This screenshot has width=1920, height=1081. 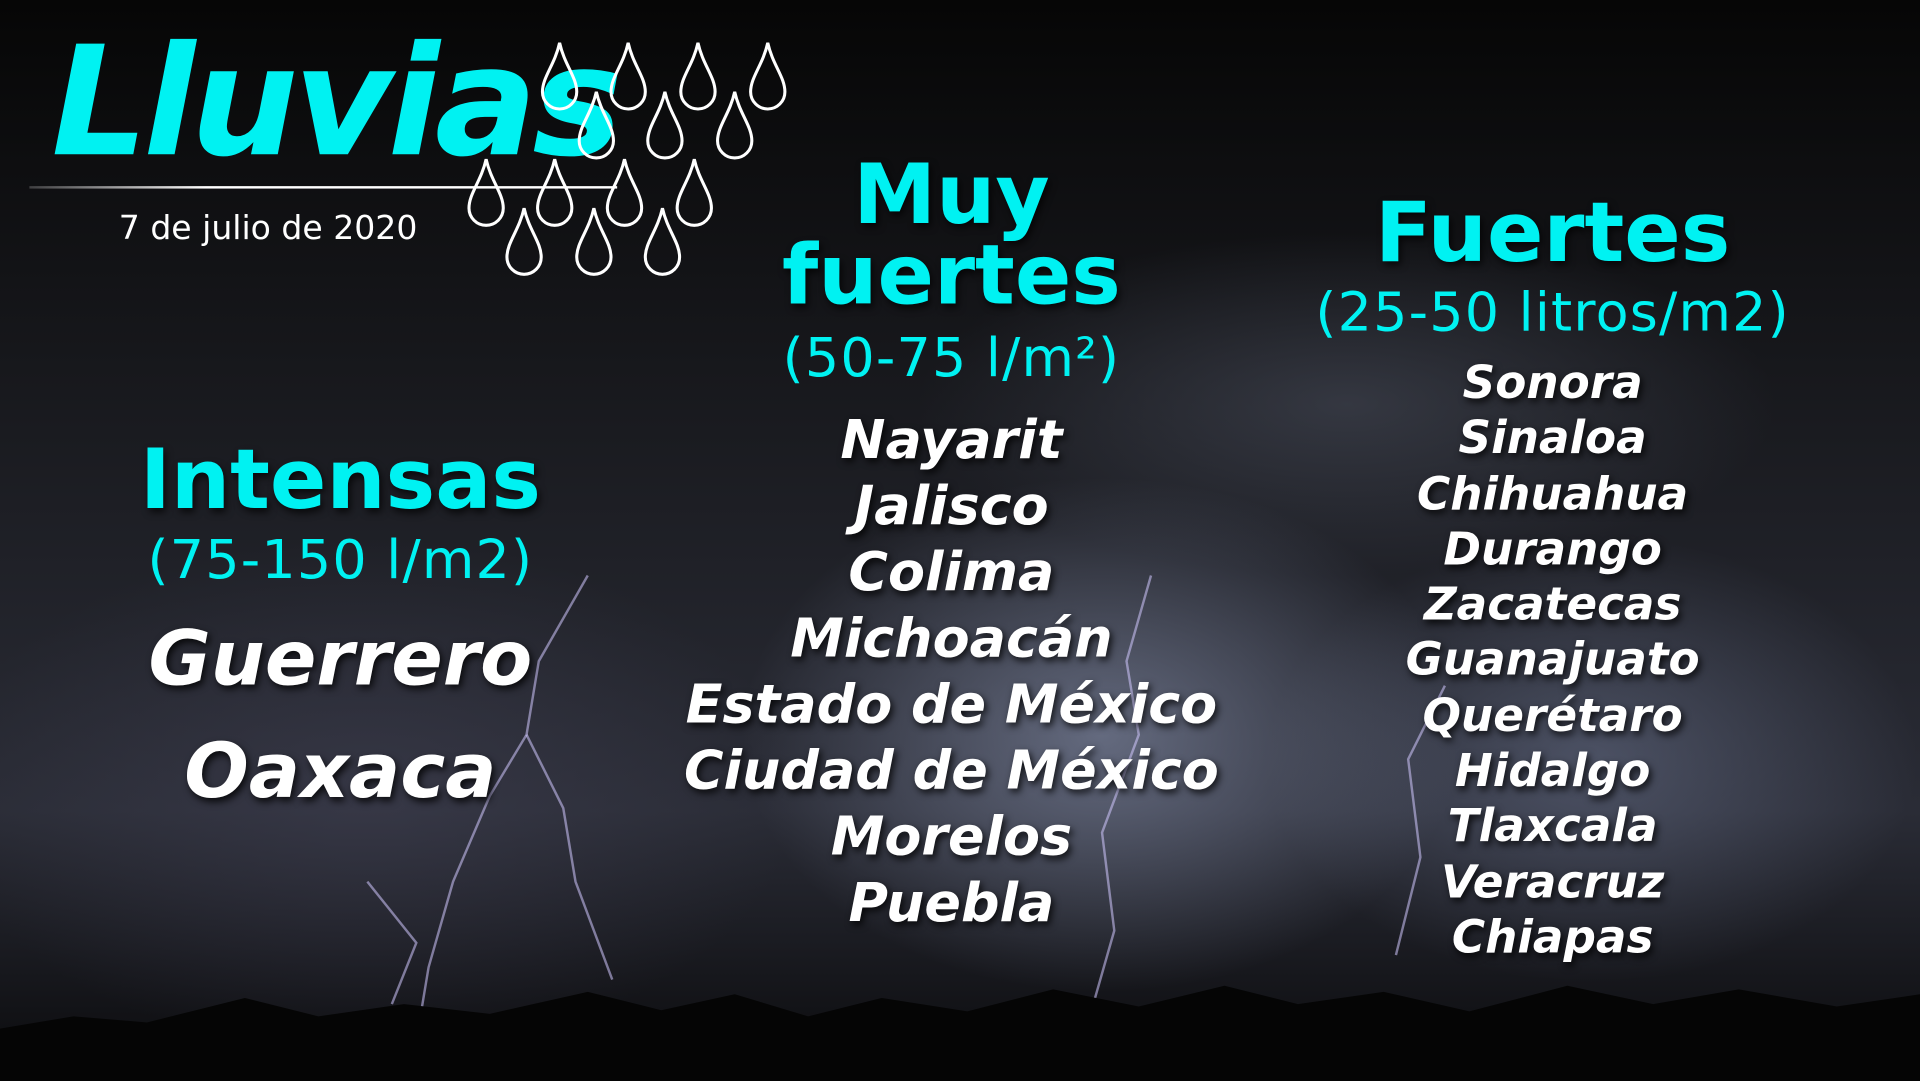 I want to click on state-item: Puebla, so click(x=951, y=903).